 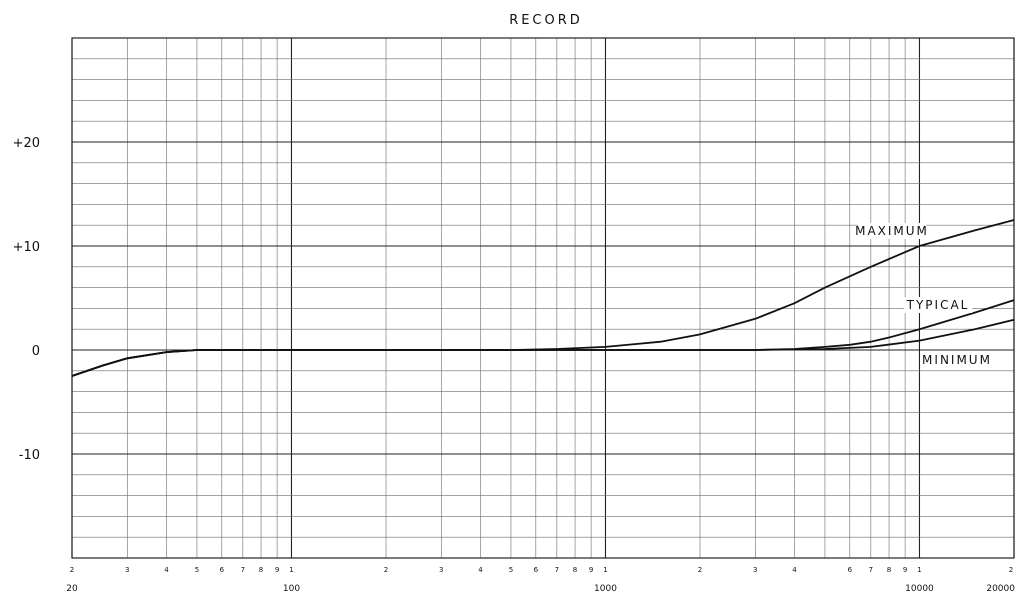 I want to click on x-major-tick-label: 20, so click(x=72, y=589).